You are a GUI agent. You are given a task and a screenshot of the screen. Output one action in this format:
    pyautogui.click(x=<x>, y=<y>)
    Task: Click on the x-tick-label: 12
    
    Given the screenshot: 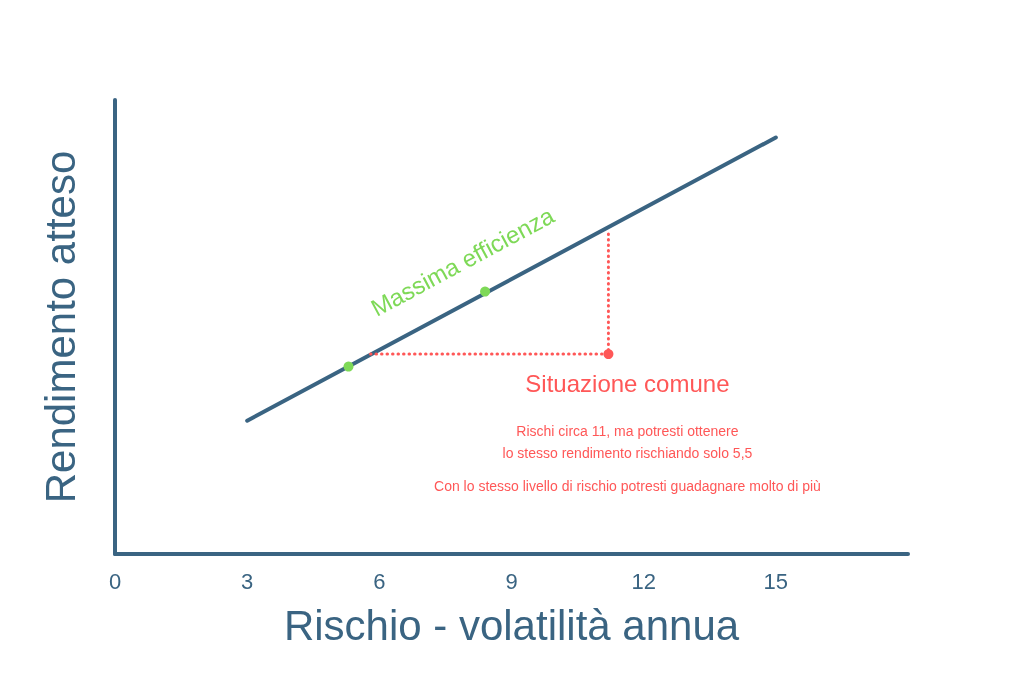 What is the action you would take?
    pyautogui.click(x=643, y=581)
    